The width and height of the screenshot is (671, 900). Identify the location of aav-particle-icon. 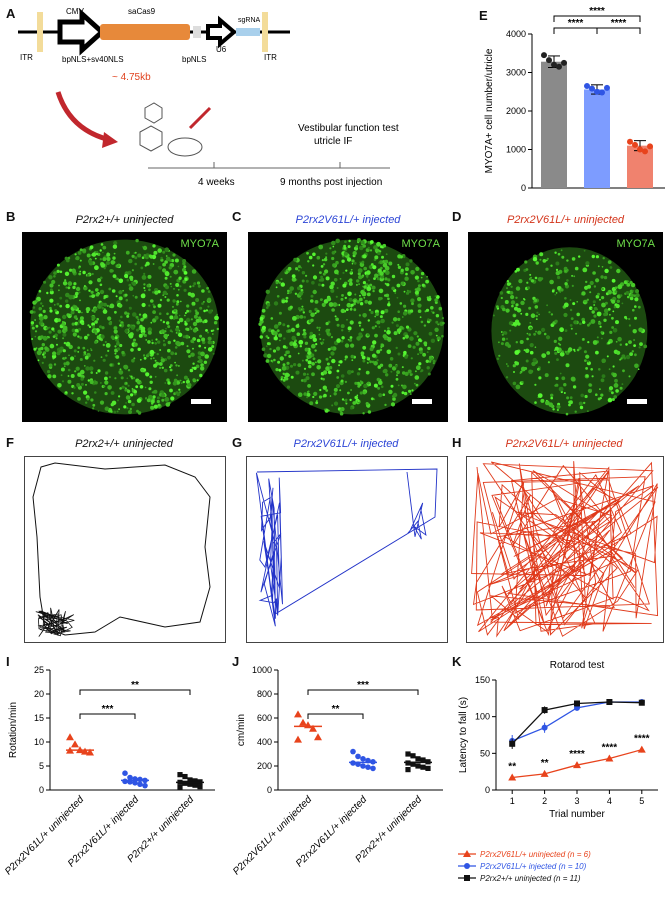
(151, 138).